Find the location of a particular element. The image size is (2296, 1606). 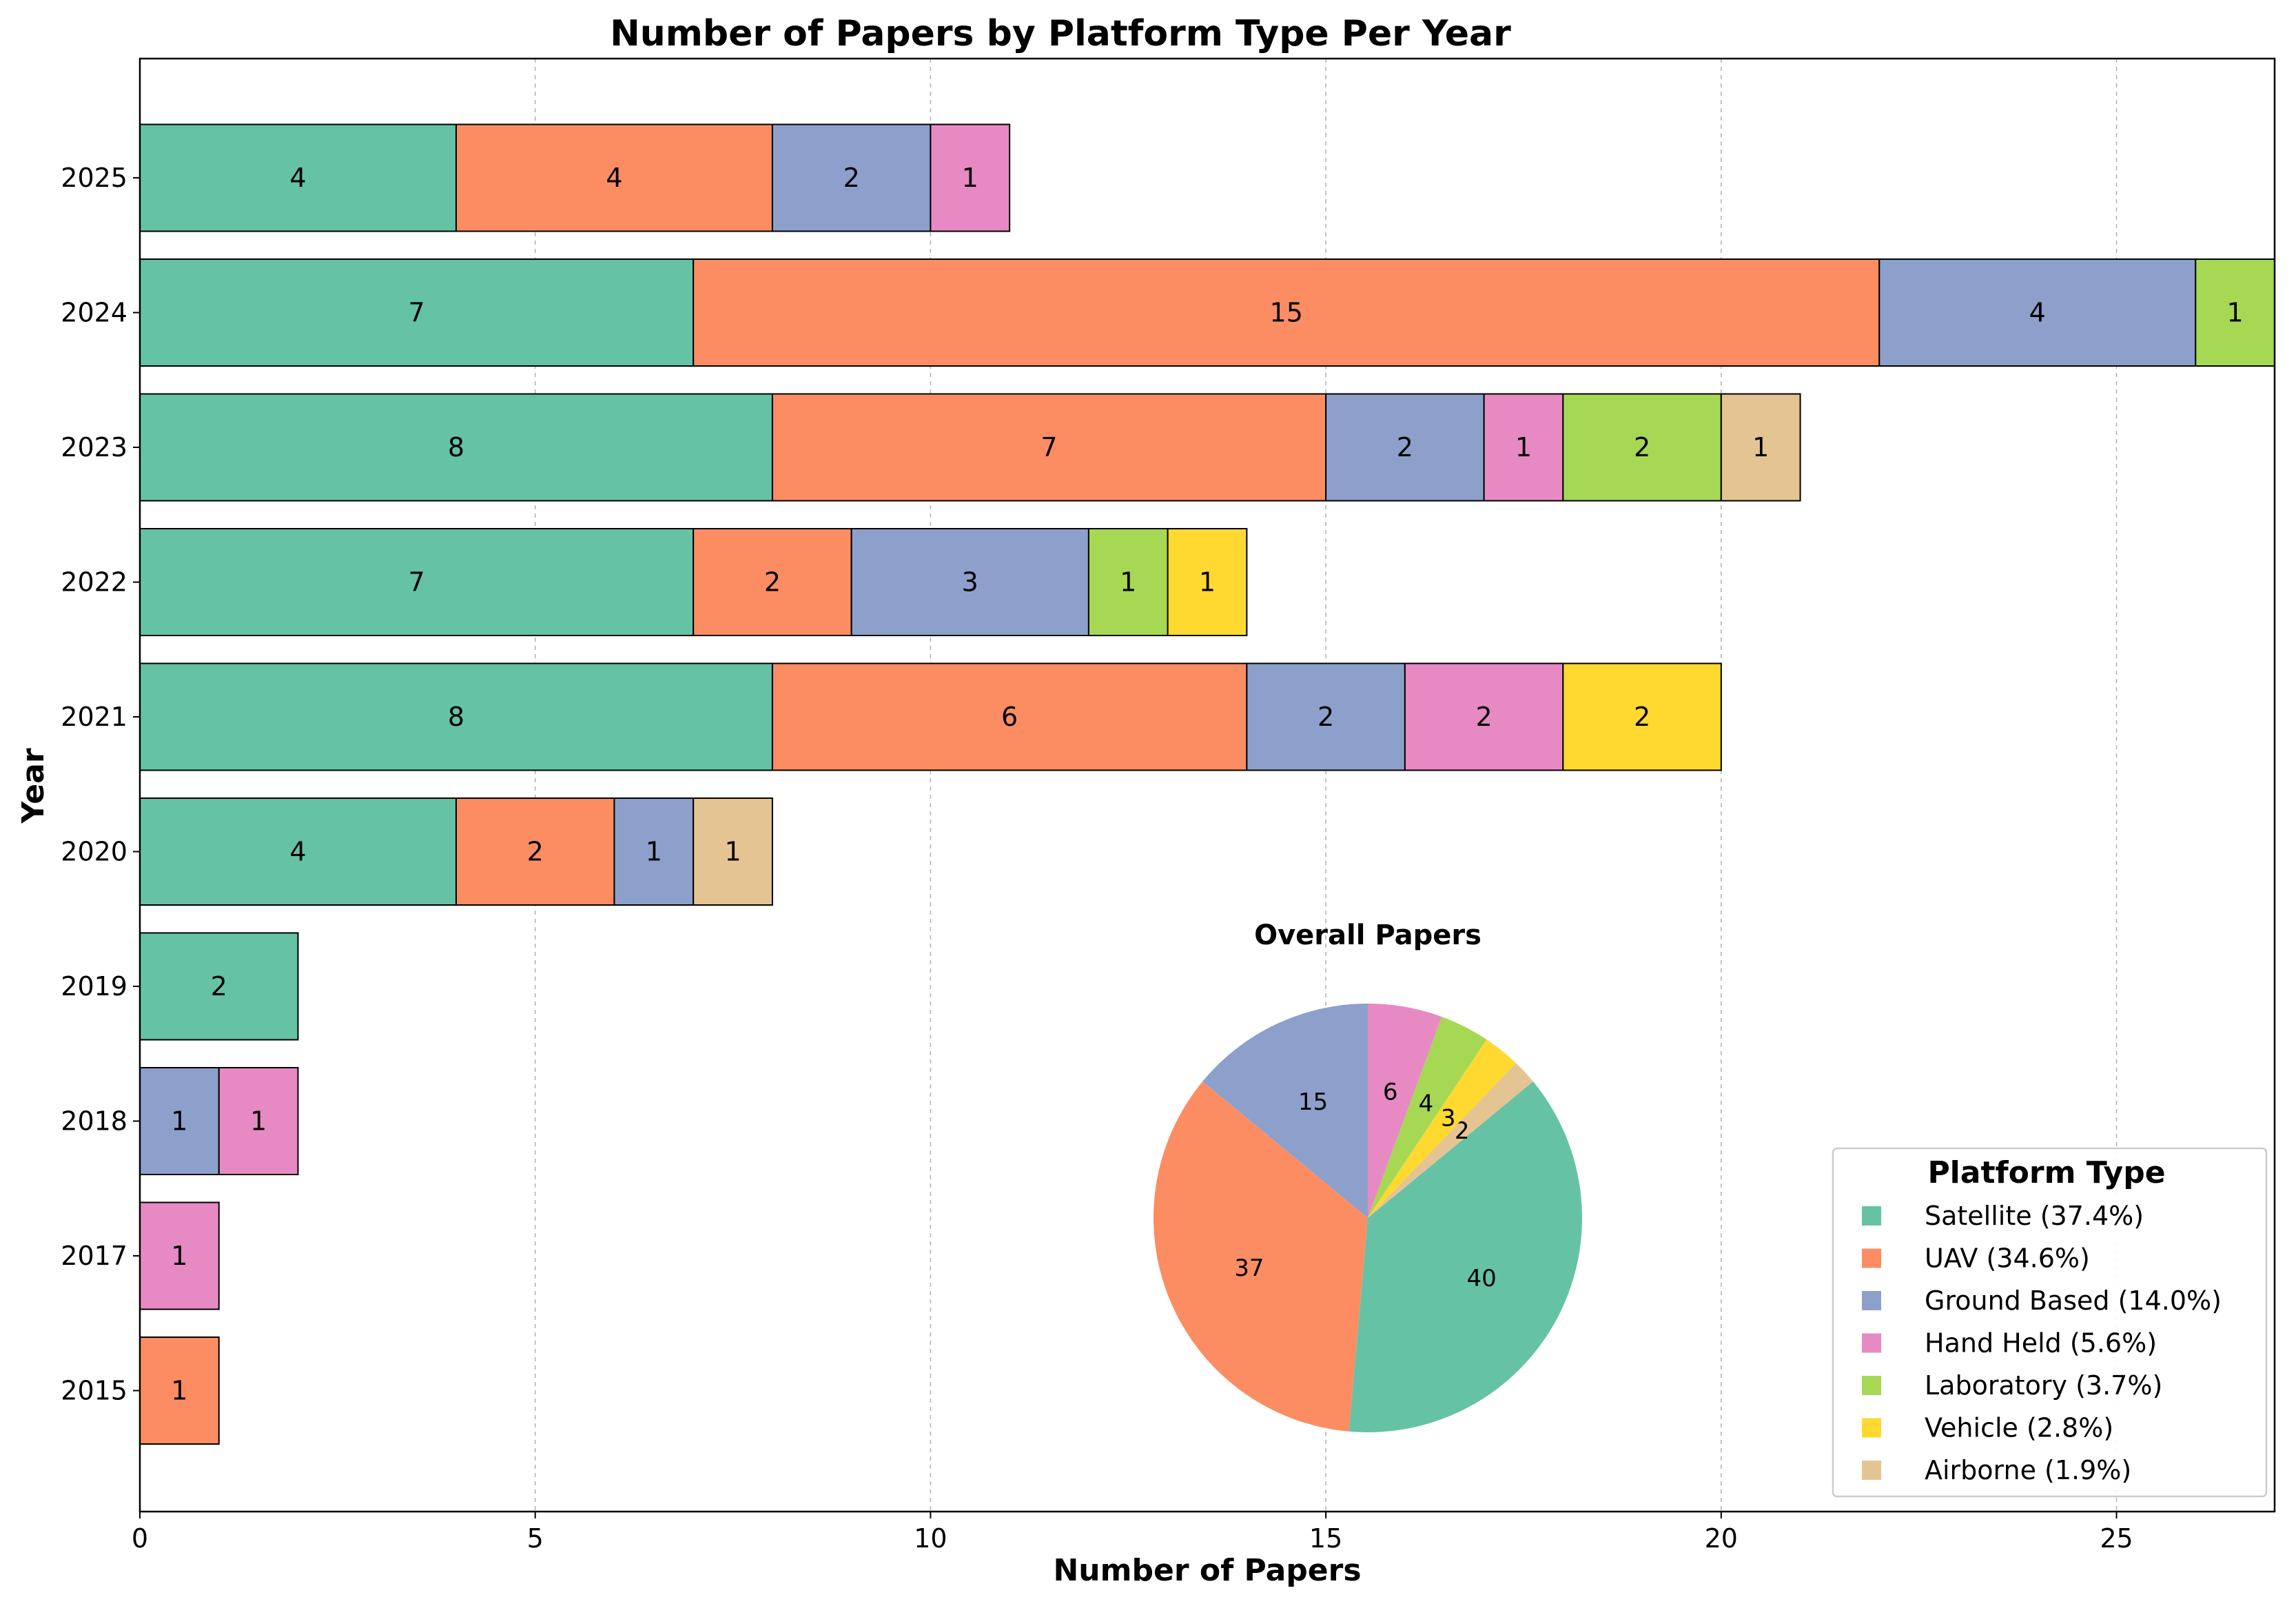

bar-value-label: 3 is located at coordinates (970, 582).